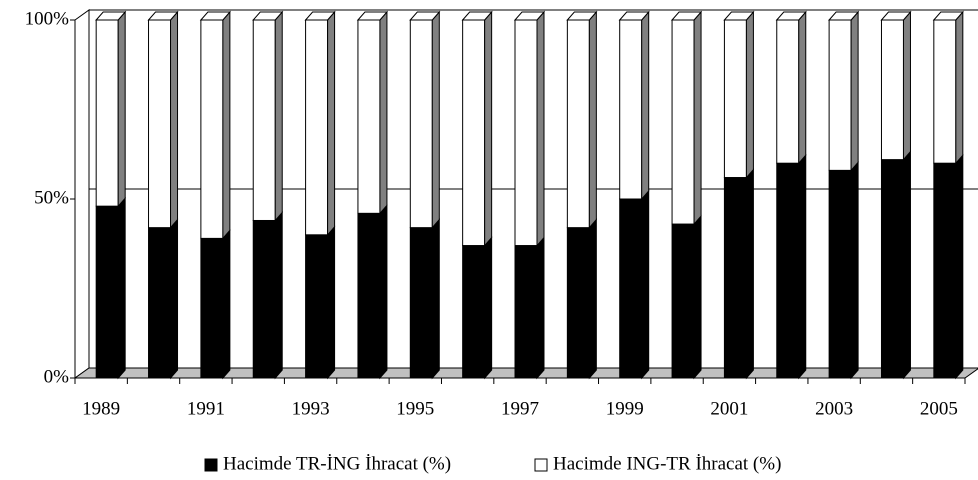 The height and width of the screenshot is (480, 978). Describe the element at coordinates (206, 408) in the screenshot. I see `x-tick-label: 1991` at that location.